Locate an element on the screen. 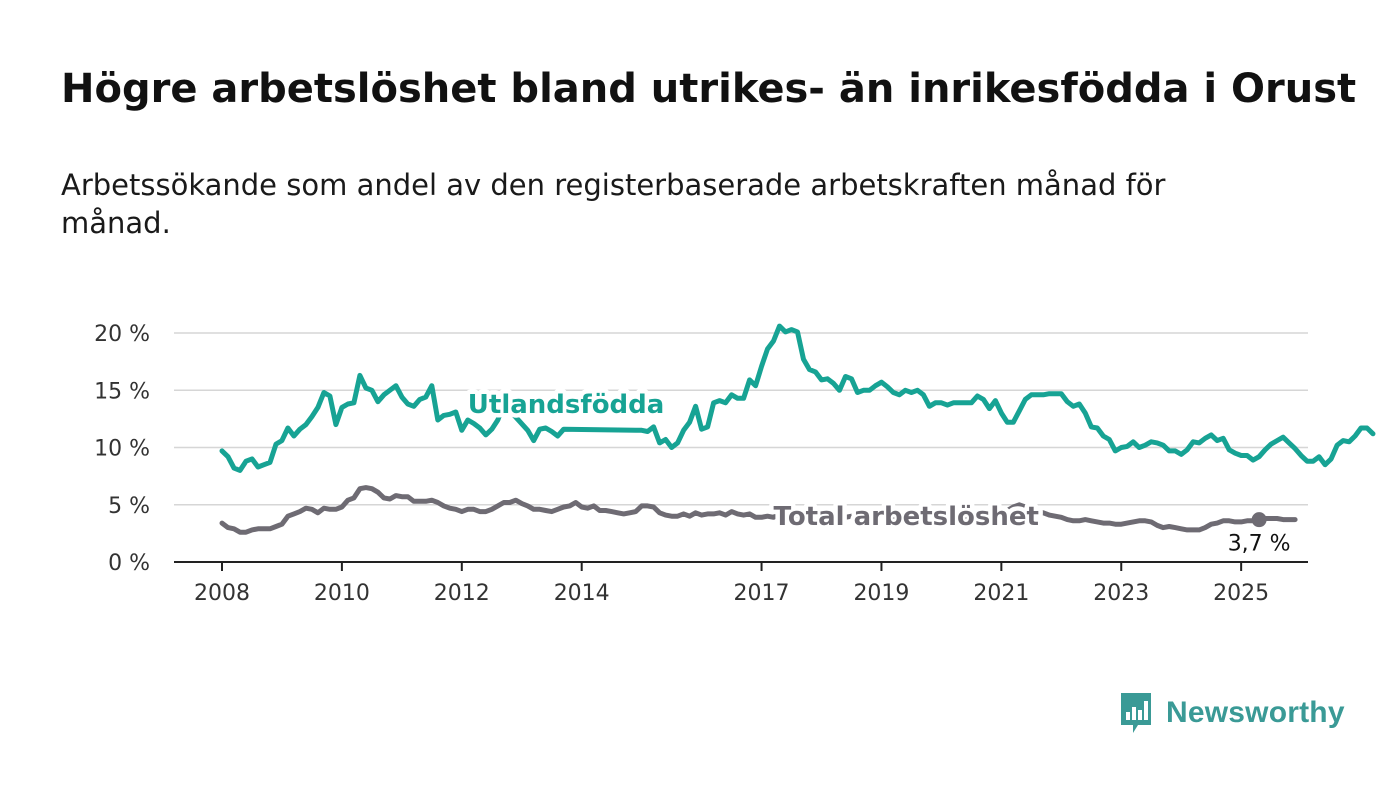 This screenshot has height=794, width=1400. y-tick-label: 20 % is located at coordinates (122, 334).